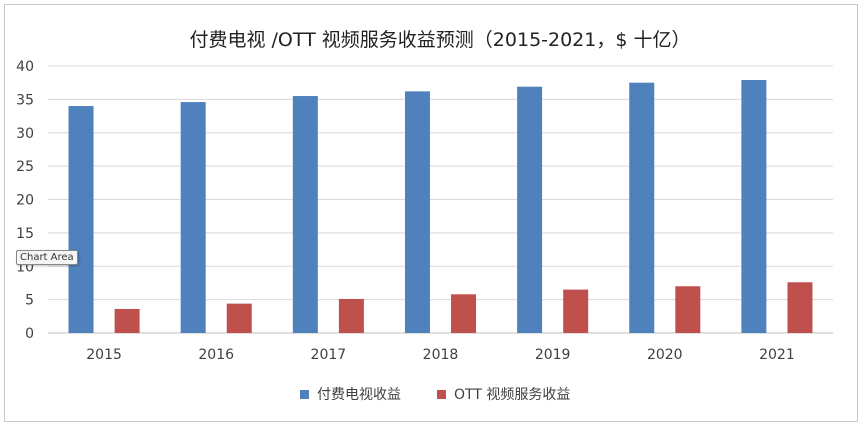  I want to click on y-tick-label: 35, so click(25, 100).